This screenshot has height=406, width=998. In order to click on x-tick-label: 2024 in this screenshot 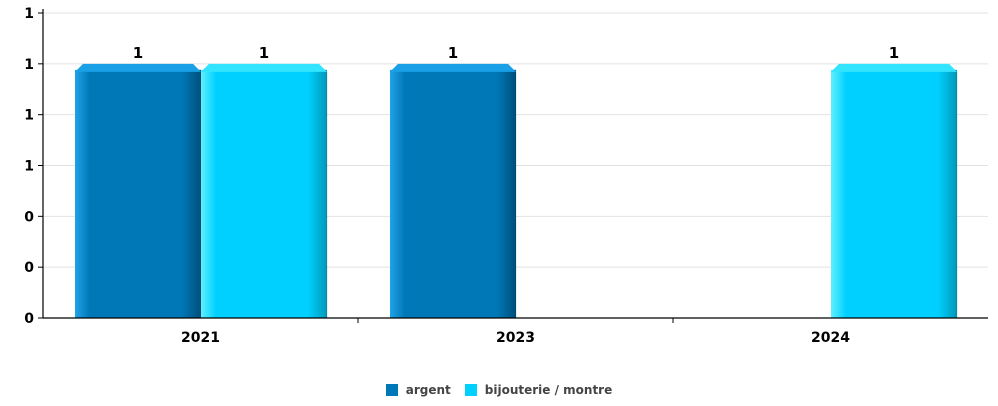, I will do `click(830, 338)`.